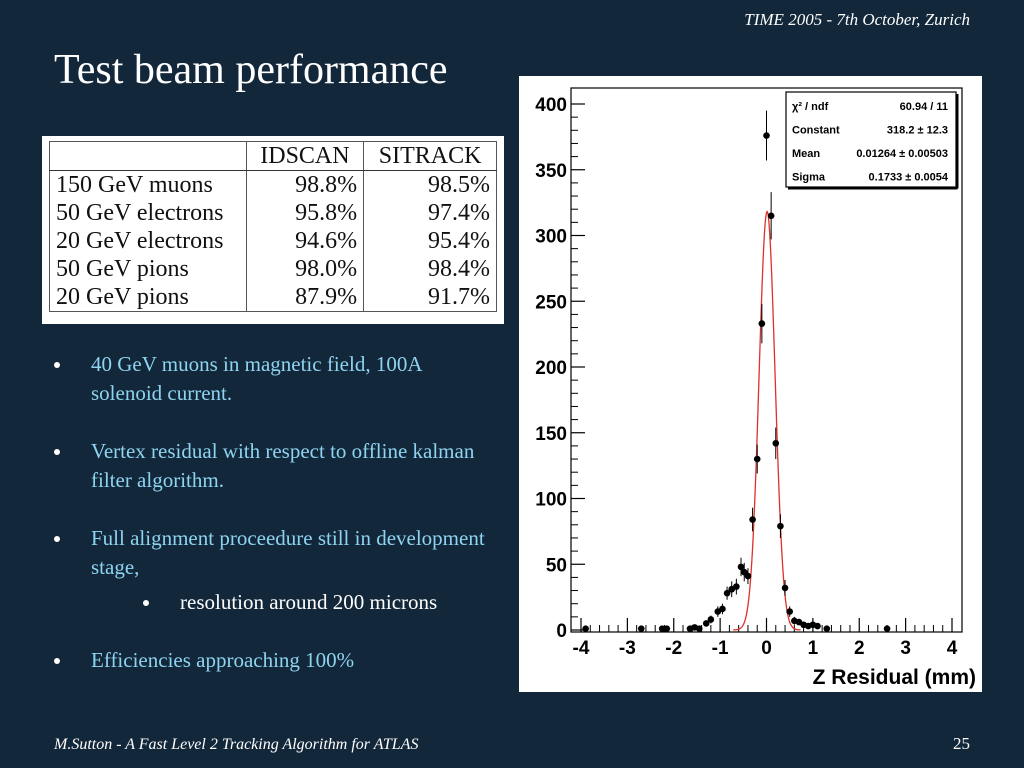  Describe the element at coordinates (251, 70) in the screenshot. I see `slide-title: Test beam performance` at that location.